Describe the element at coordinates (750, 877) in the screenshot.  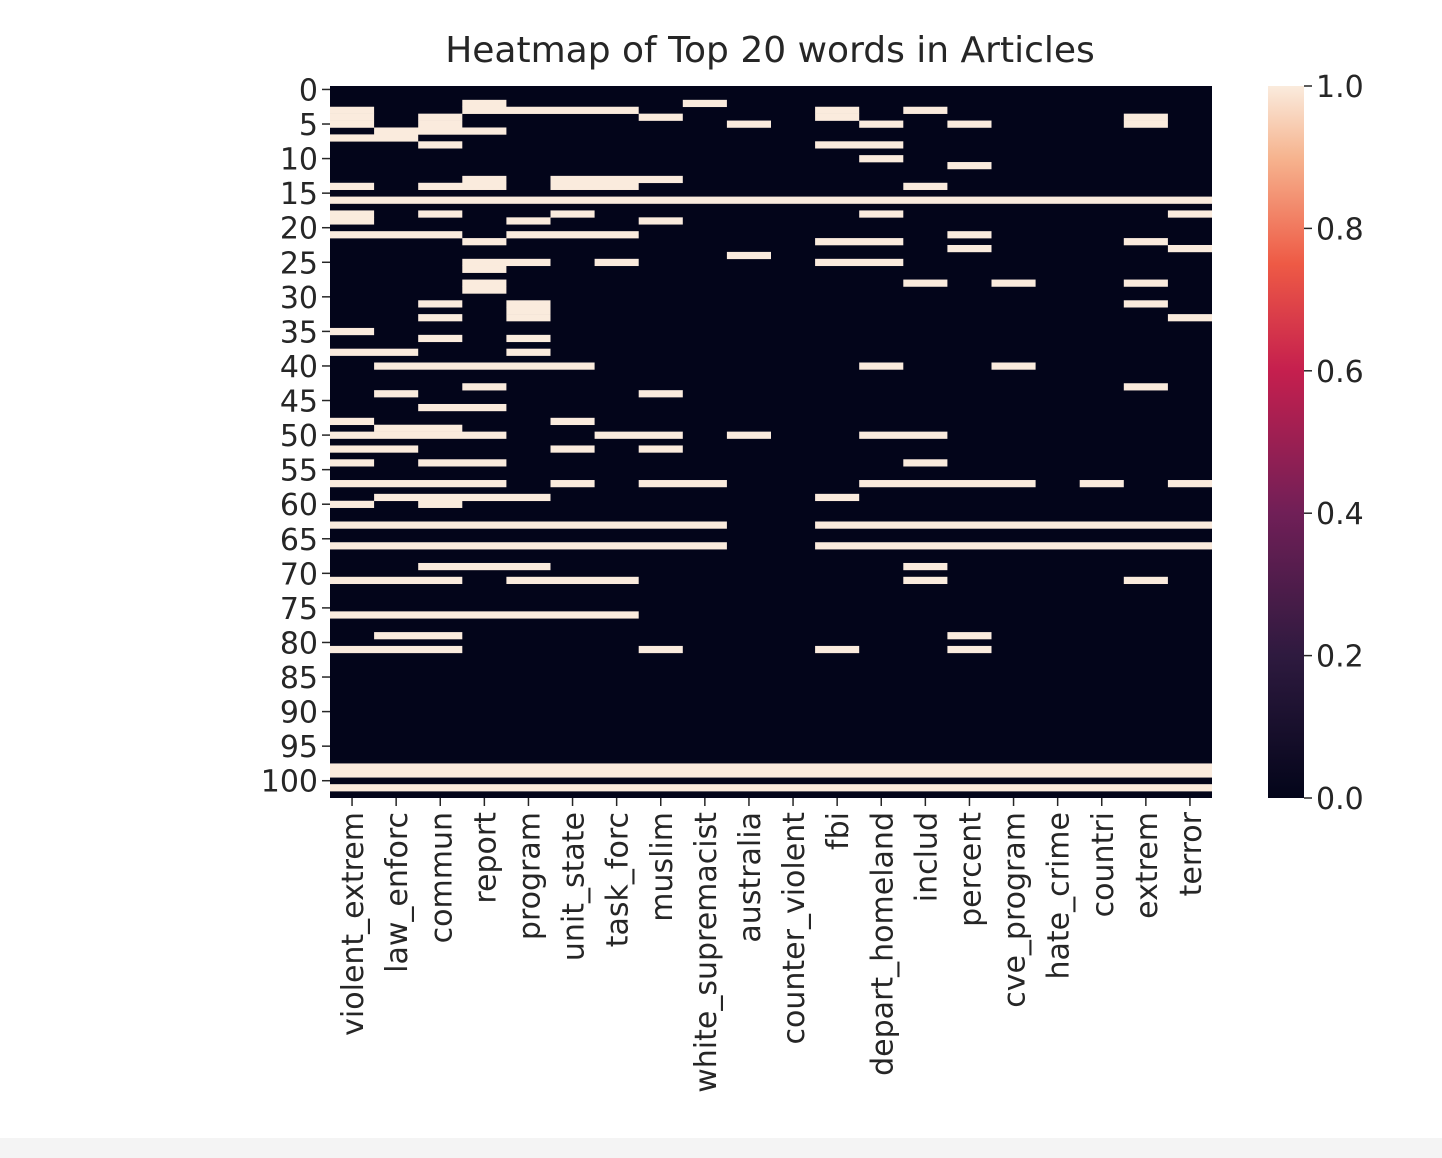
I see `x-tick-label: australia` at that location.